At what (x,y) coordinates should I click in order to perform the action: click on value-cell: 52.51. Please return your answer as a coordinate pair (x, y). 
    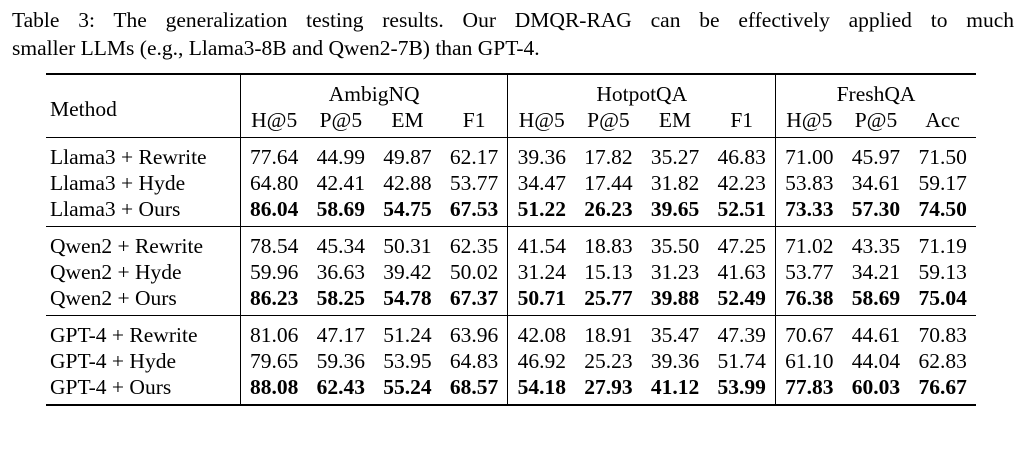
    Looking at the image, I should click on (741, 209).